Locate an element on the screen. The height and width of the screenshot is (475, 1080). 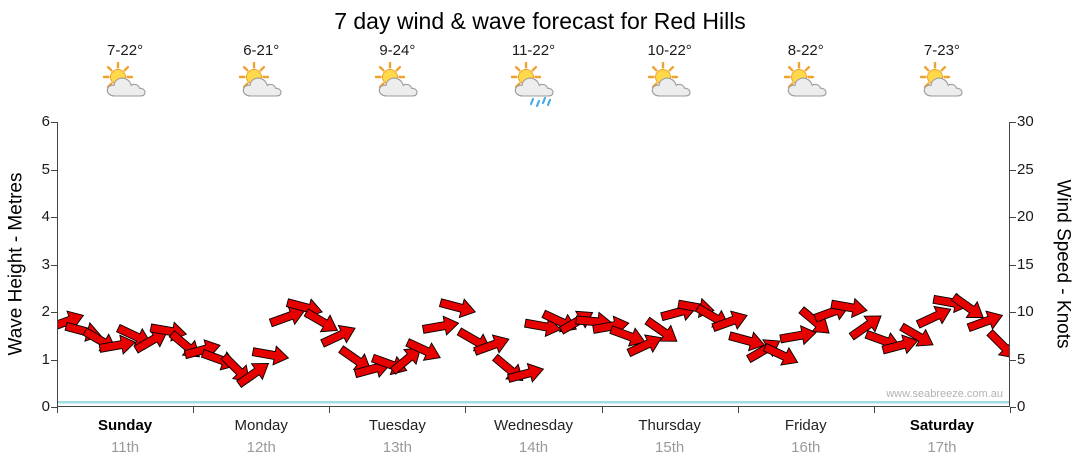
right-axis-tick-label: 30 is located at coordinates (1025, 121).